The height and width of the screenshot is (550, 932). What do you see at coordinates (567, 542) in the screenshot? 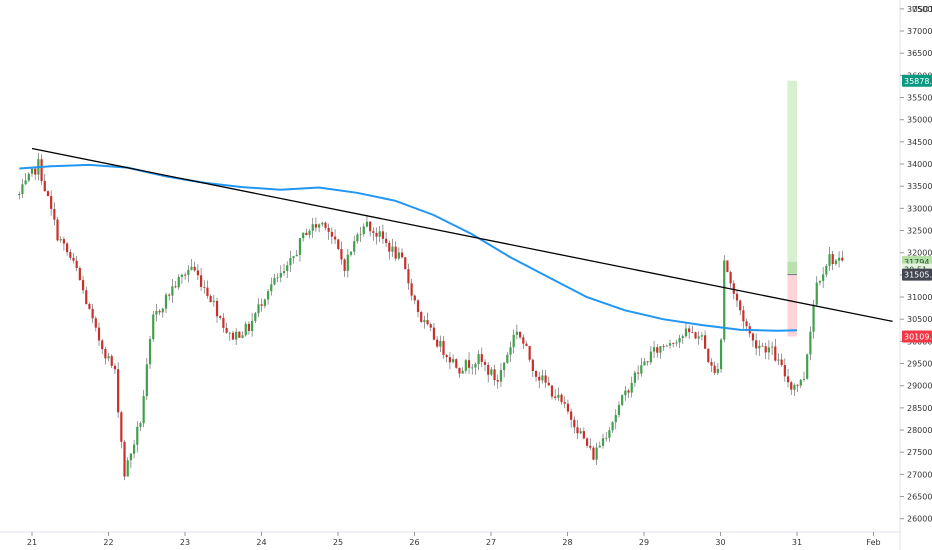
I see `x-tick-label: 28` at bounding box center [567, 542].